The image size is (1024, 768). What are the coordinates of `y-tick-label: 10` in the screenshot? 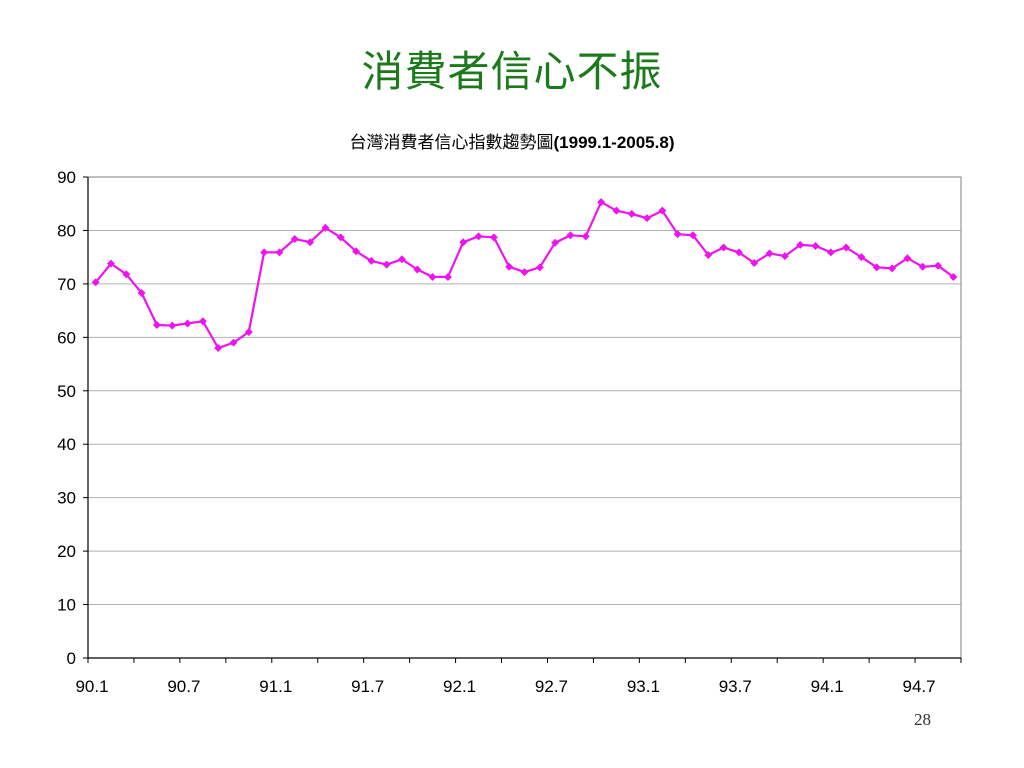 It's located at (66, 605).